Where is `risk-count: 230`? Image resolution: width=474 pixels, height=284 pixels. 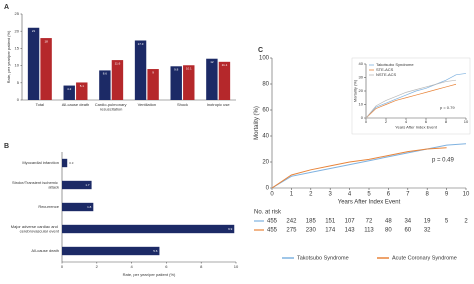 risk-count: 230 is located at coordinates (311, 231).